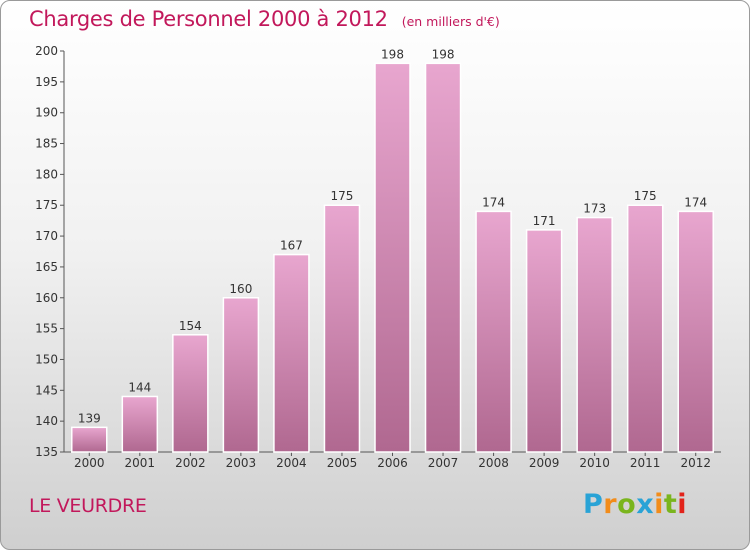 The image size is (750, 550). I want to click on x-tick-label-2001: 2001, so click(140, 463).